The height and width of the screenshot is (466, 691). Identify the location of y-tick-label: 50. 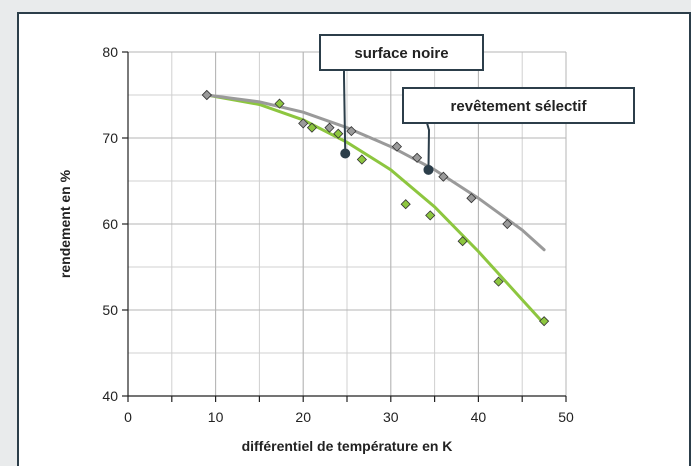
(110, 310).